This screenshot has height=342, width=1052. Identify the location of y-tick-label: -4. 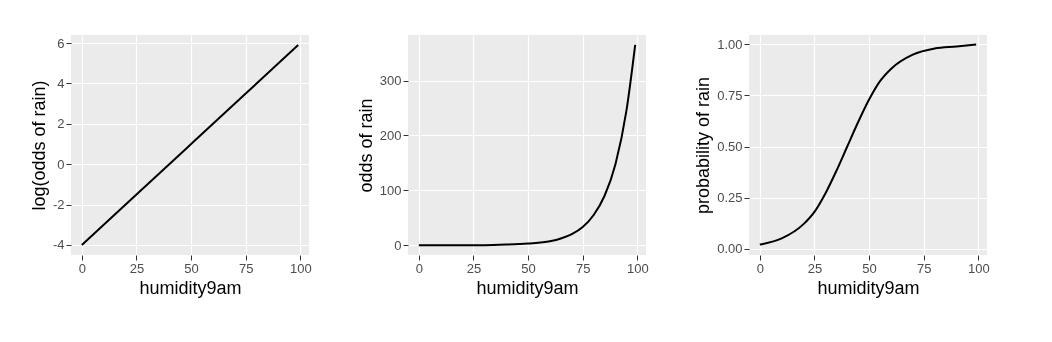
(58, 245).